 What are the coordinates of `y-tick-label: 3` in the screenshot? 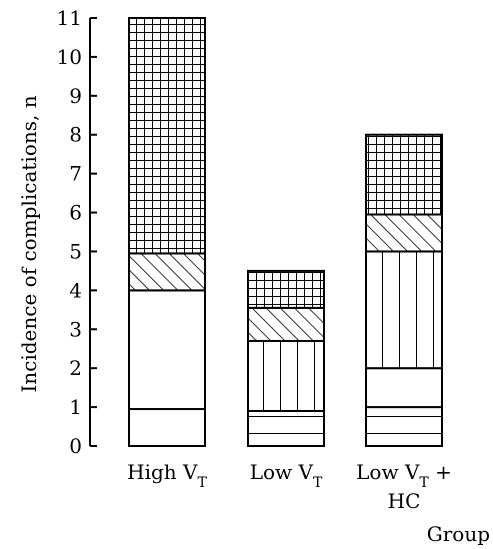 It's located at (75, 329).